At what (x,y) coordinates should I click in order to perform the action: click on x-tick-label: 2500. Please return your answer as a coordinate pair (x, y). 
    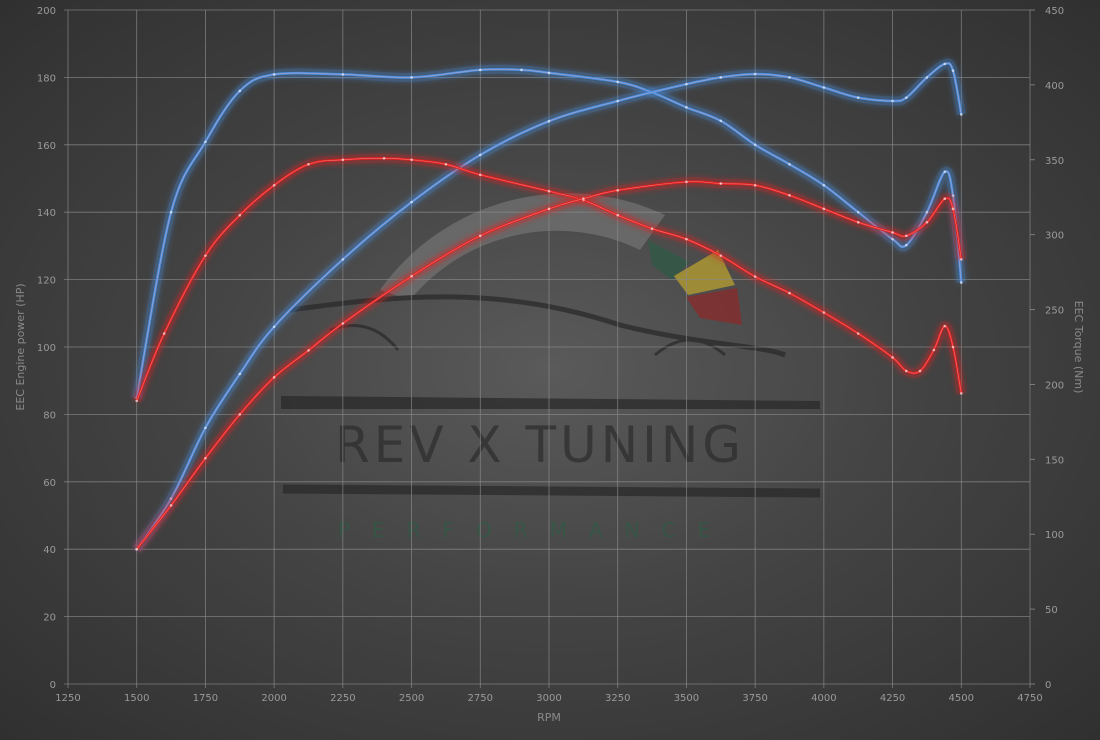
    Looking at the image, I should click on (411, 698).